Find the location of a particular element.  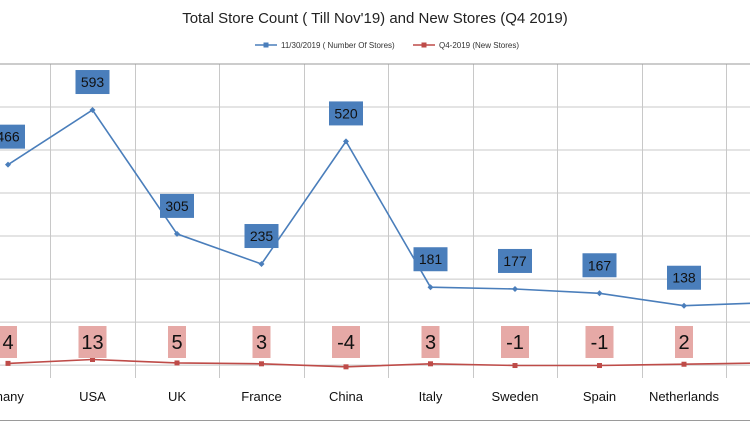

category-label: Spain is located at coordinates (599, 396).